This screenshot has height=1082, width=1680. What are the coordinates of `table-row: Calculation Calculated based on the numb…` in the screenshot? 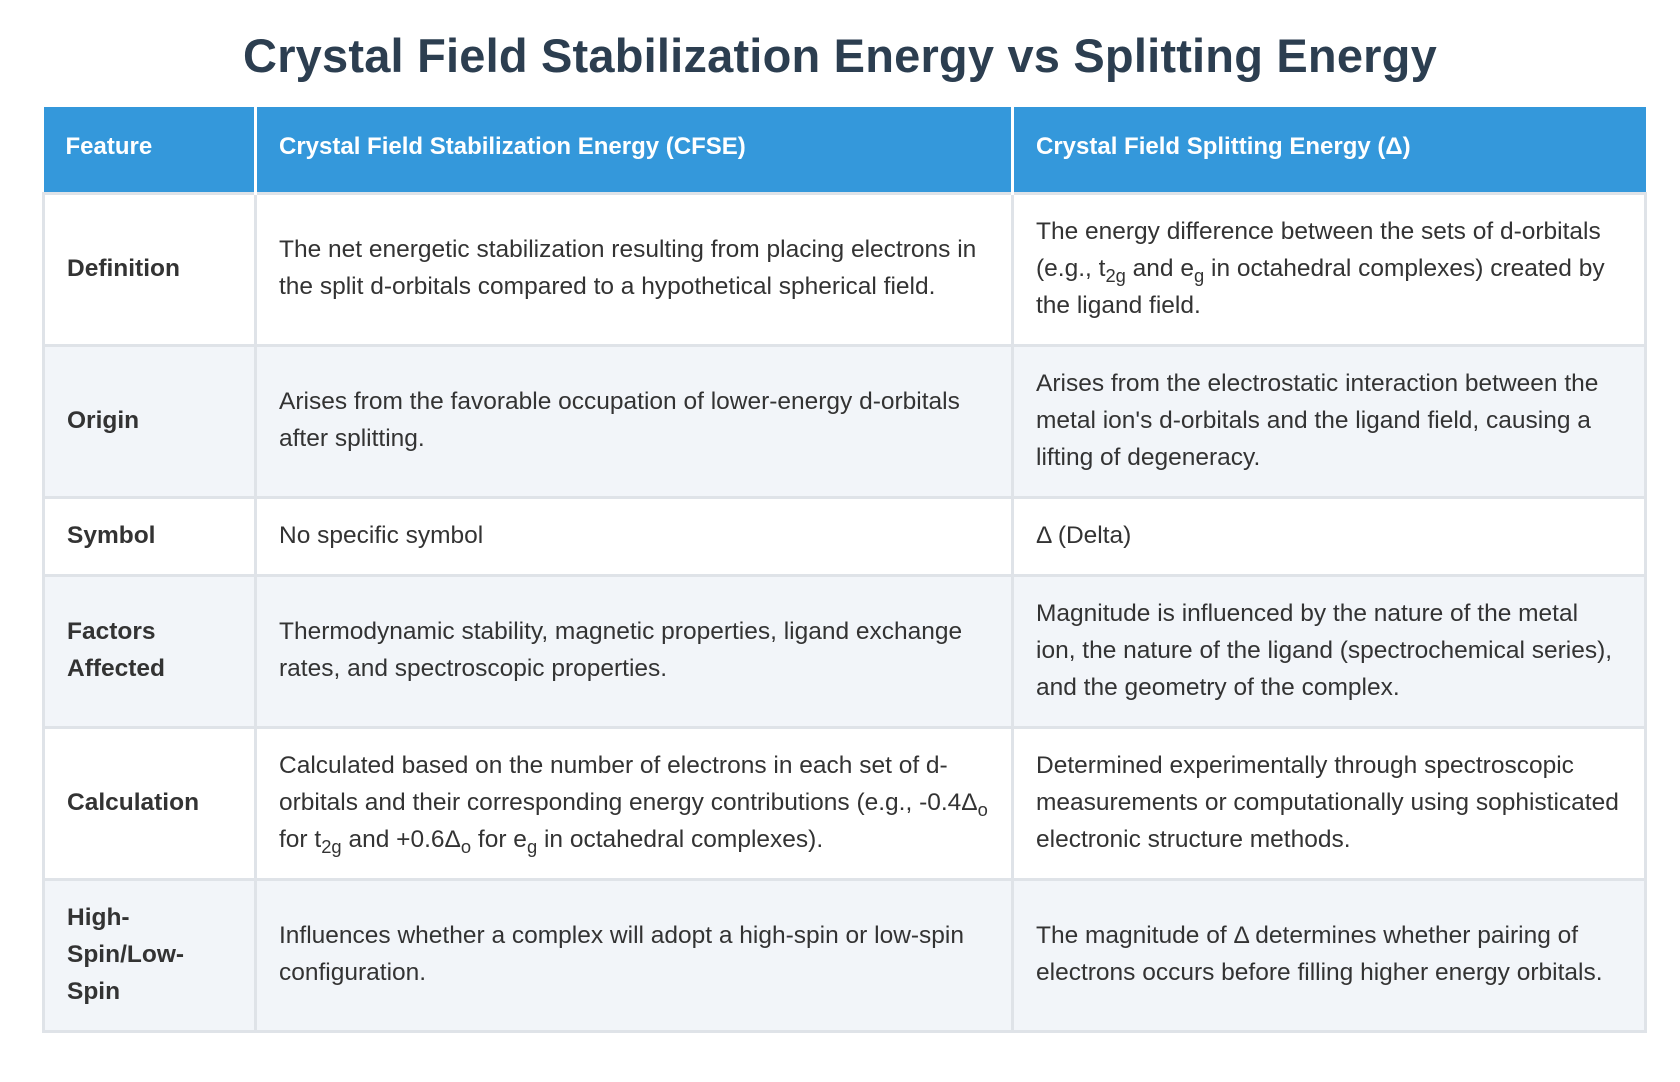 It's located at (844, 803).